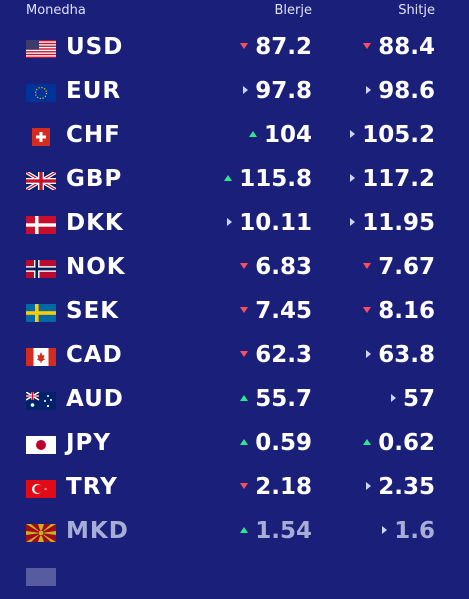  Describe the element at coordinates (41, 533) in the screenshot. I see `mk-flag-icon` at that location.